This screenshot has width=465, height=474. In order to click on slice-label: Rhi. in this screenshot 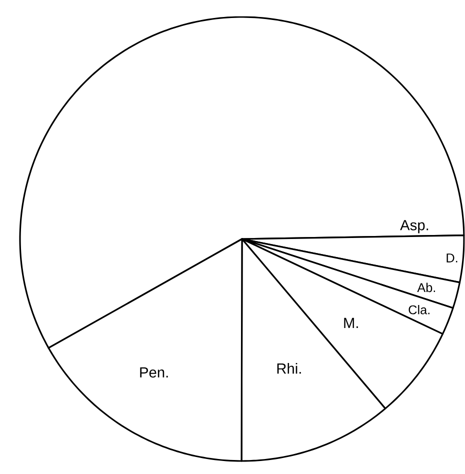, I will do `click(289, 368)`.